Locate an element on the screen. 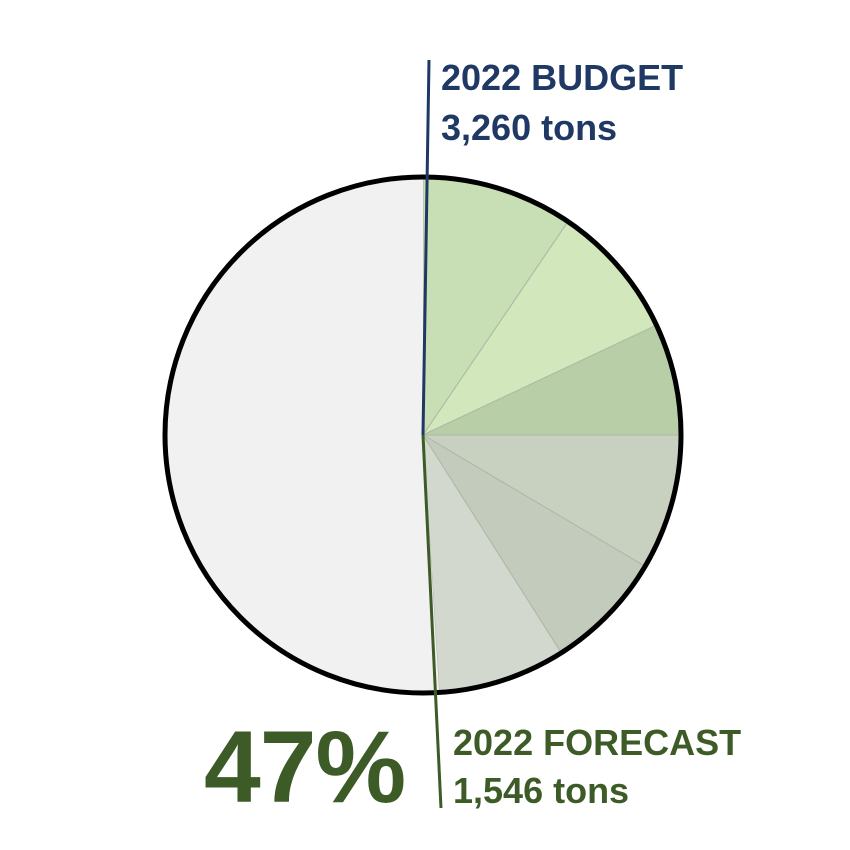 This screenshot has height=850, width=850. forecast-marker-line is located at coordinates (432, 621).